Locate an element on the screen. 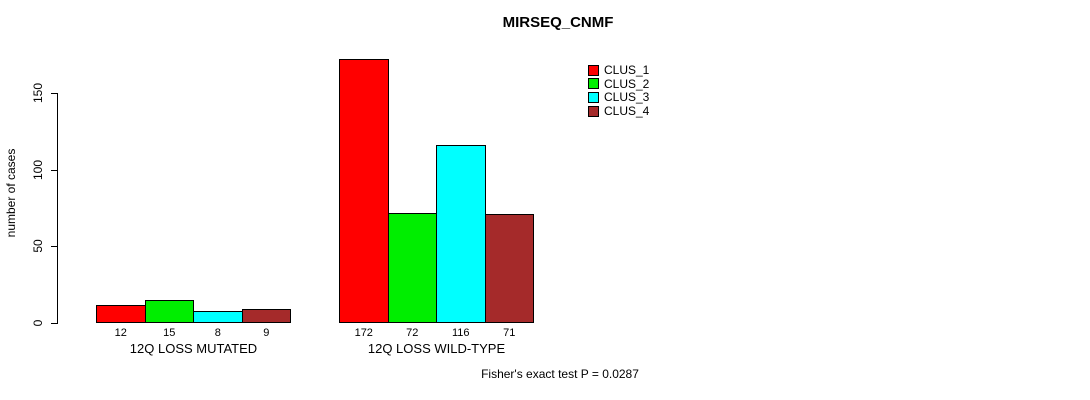 The image size is (1090, 400). bar-value-label: 172 is located at coordinates (363, 333).